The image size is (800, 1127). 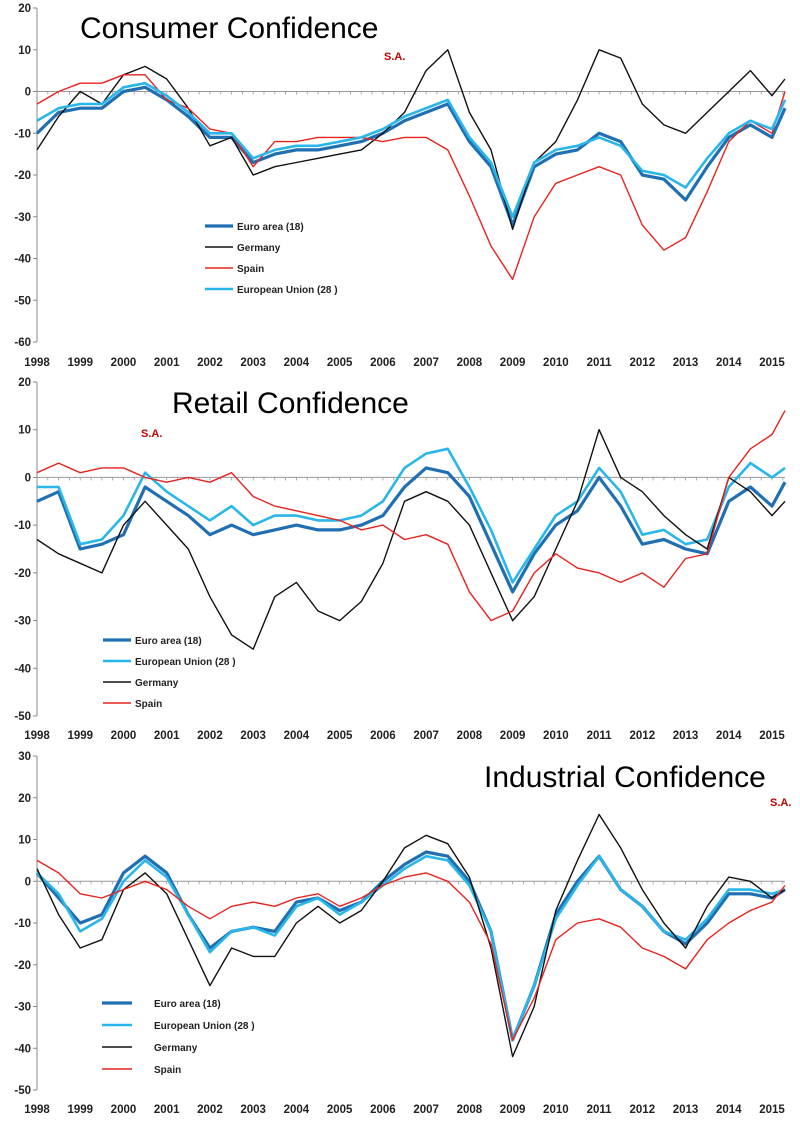 I want to click on chart-title: Industrial Confidence, so click(x=625, y=777).